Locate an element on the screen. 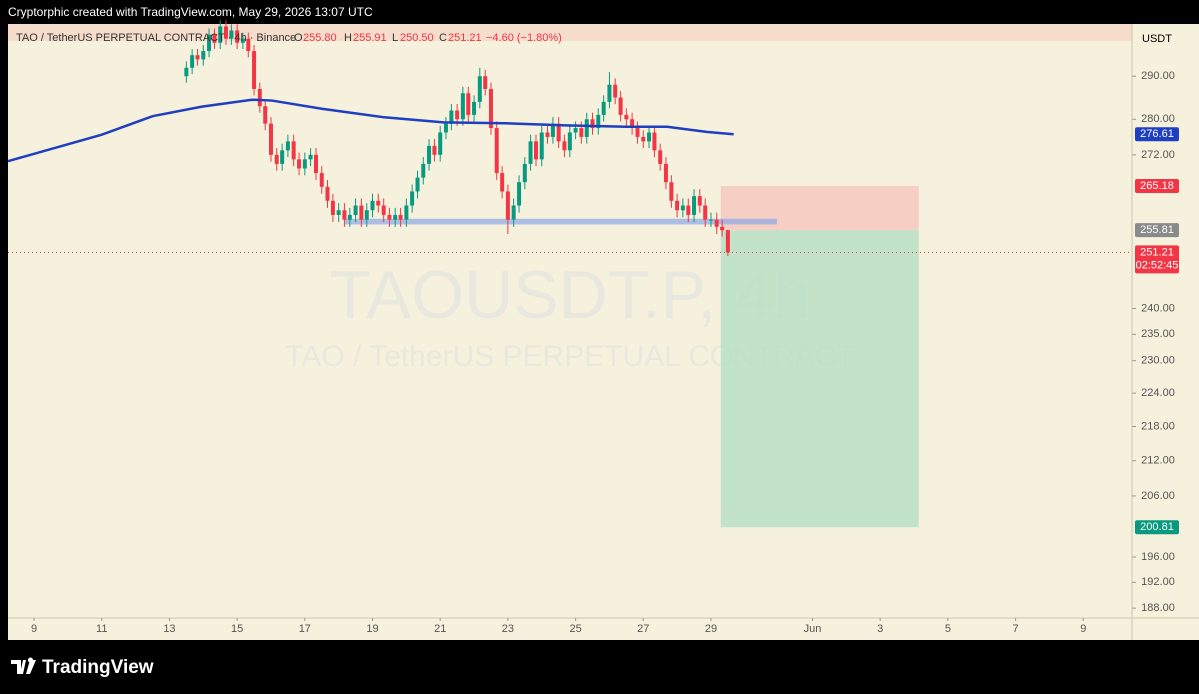  y-tick-label: 218.00 is located at coordinates (1158, 426).